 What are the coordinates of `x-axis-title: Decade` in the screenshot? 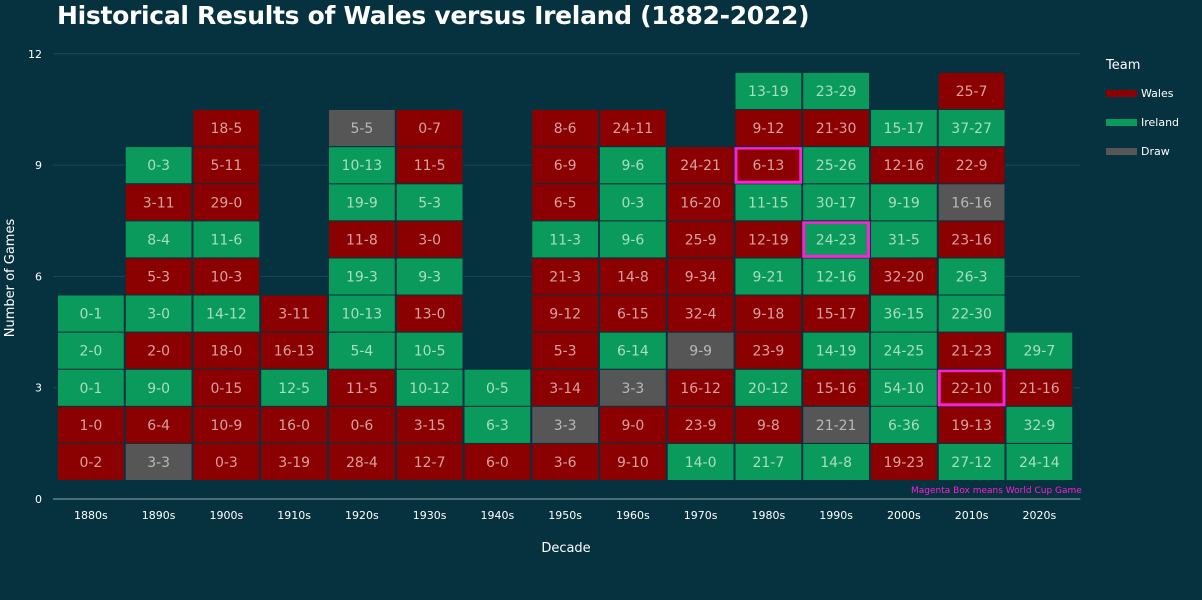 It's located at (565, 548).